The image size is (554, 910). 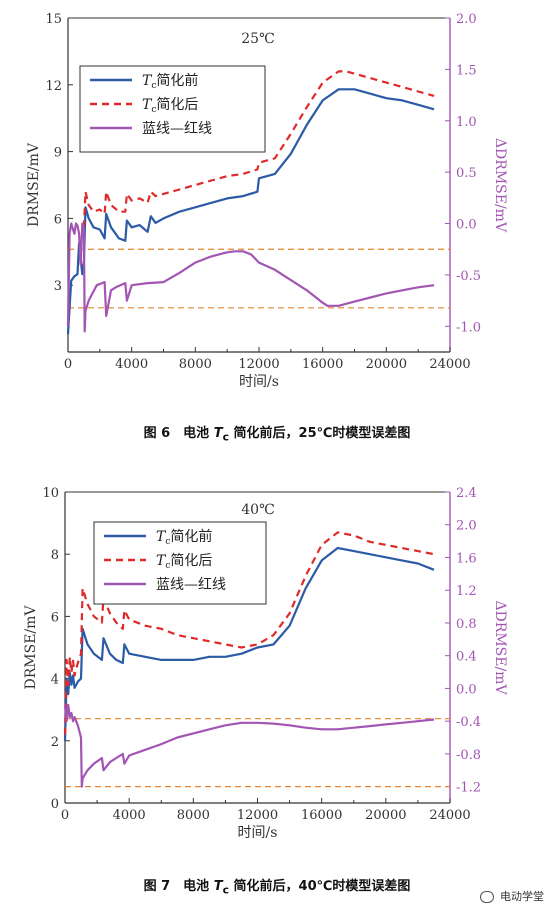 I want to click on right-y-tick-label: -1.2, so click(x=468, y=788).